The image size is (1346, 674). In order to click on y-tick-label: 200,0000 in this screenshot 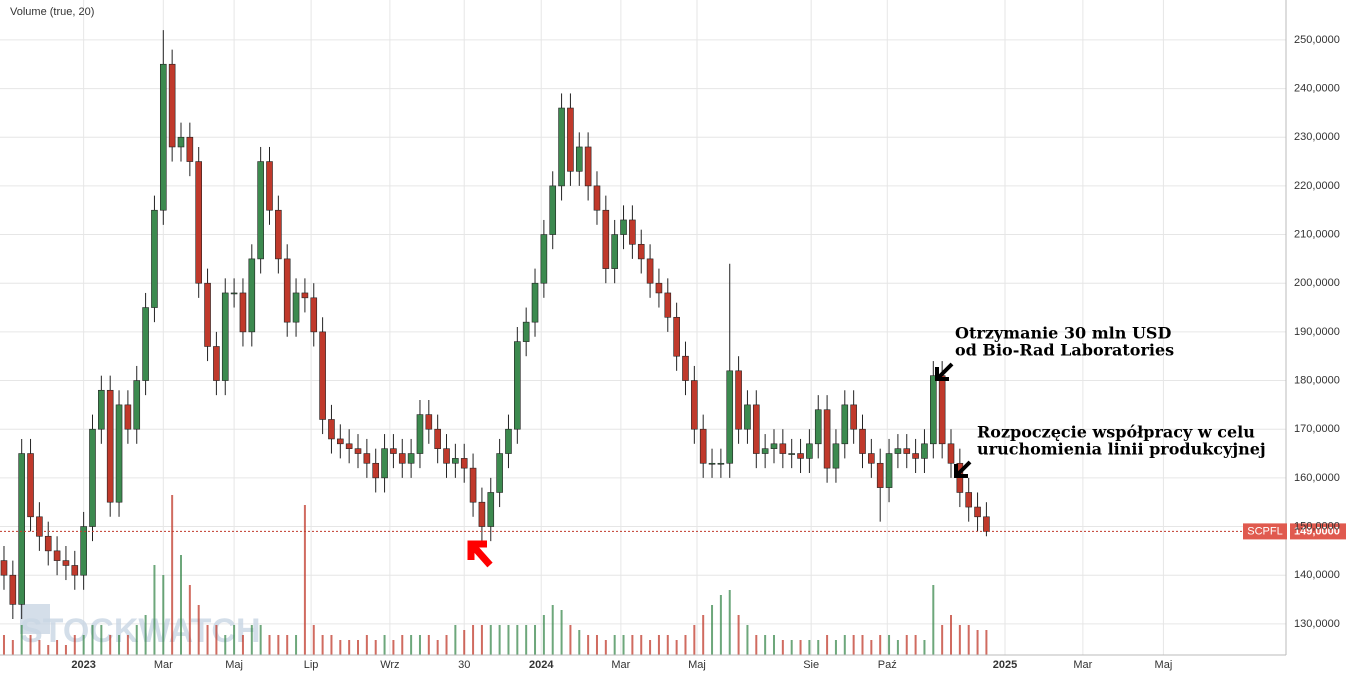, I will do `click(1317, 283)`.